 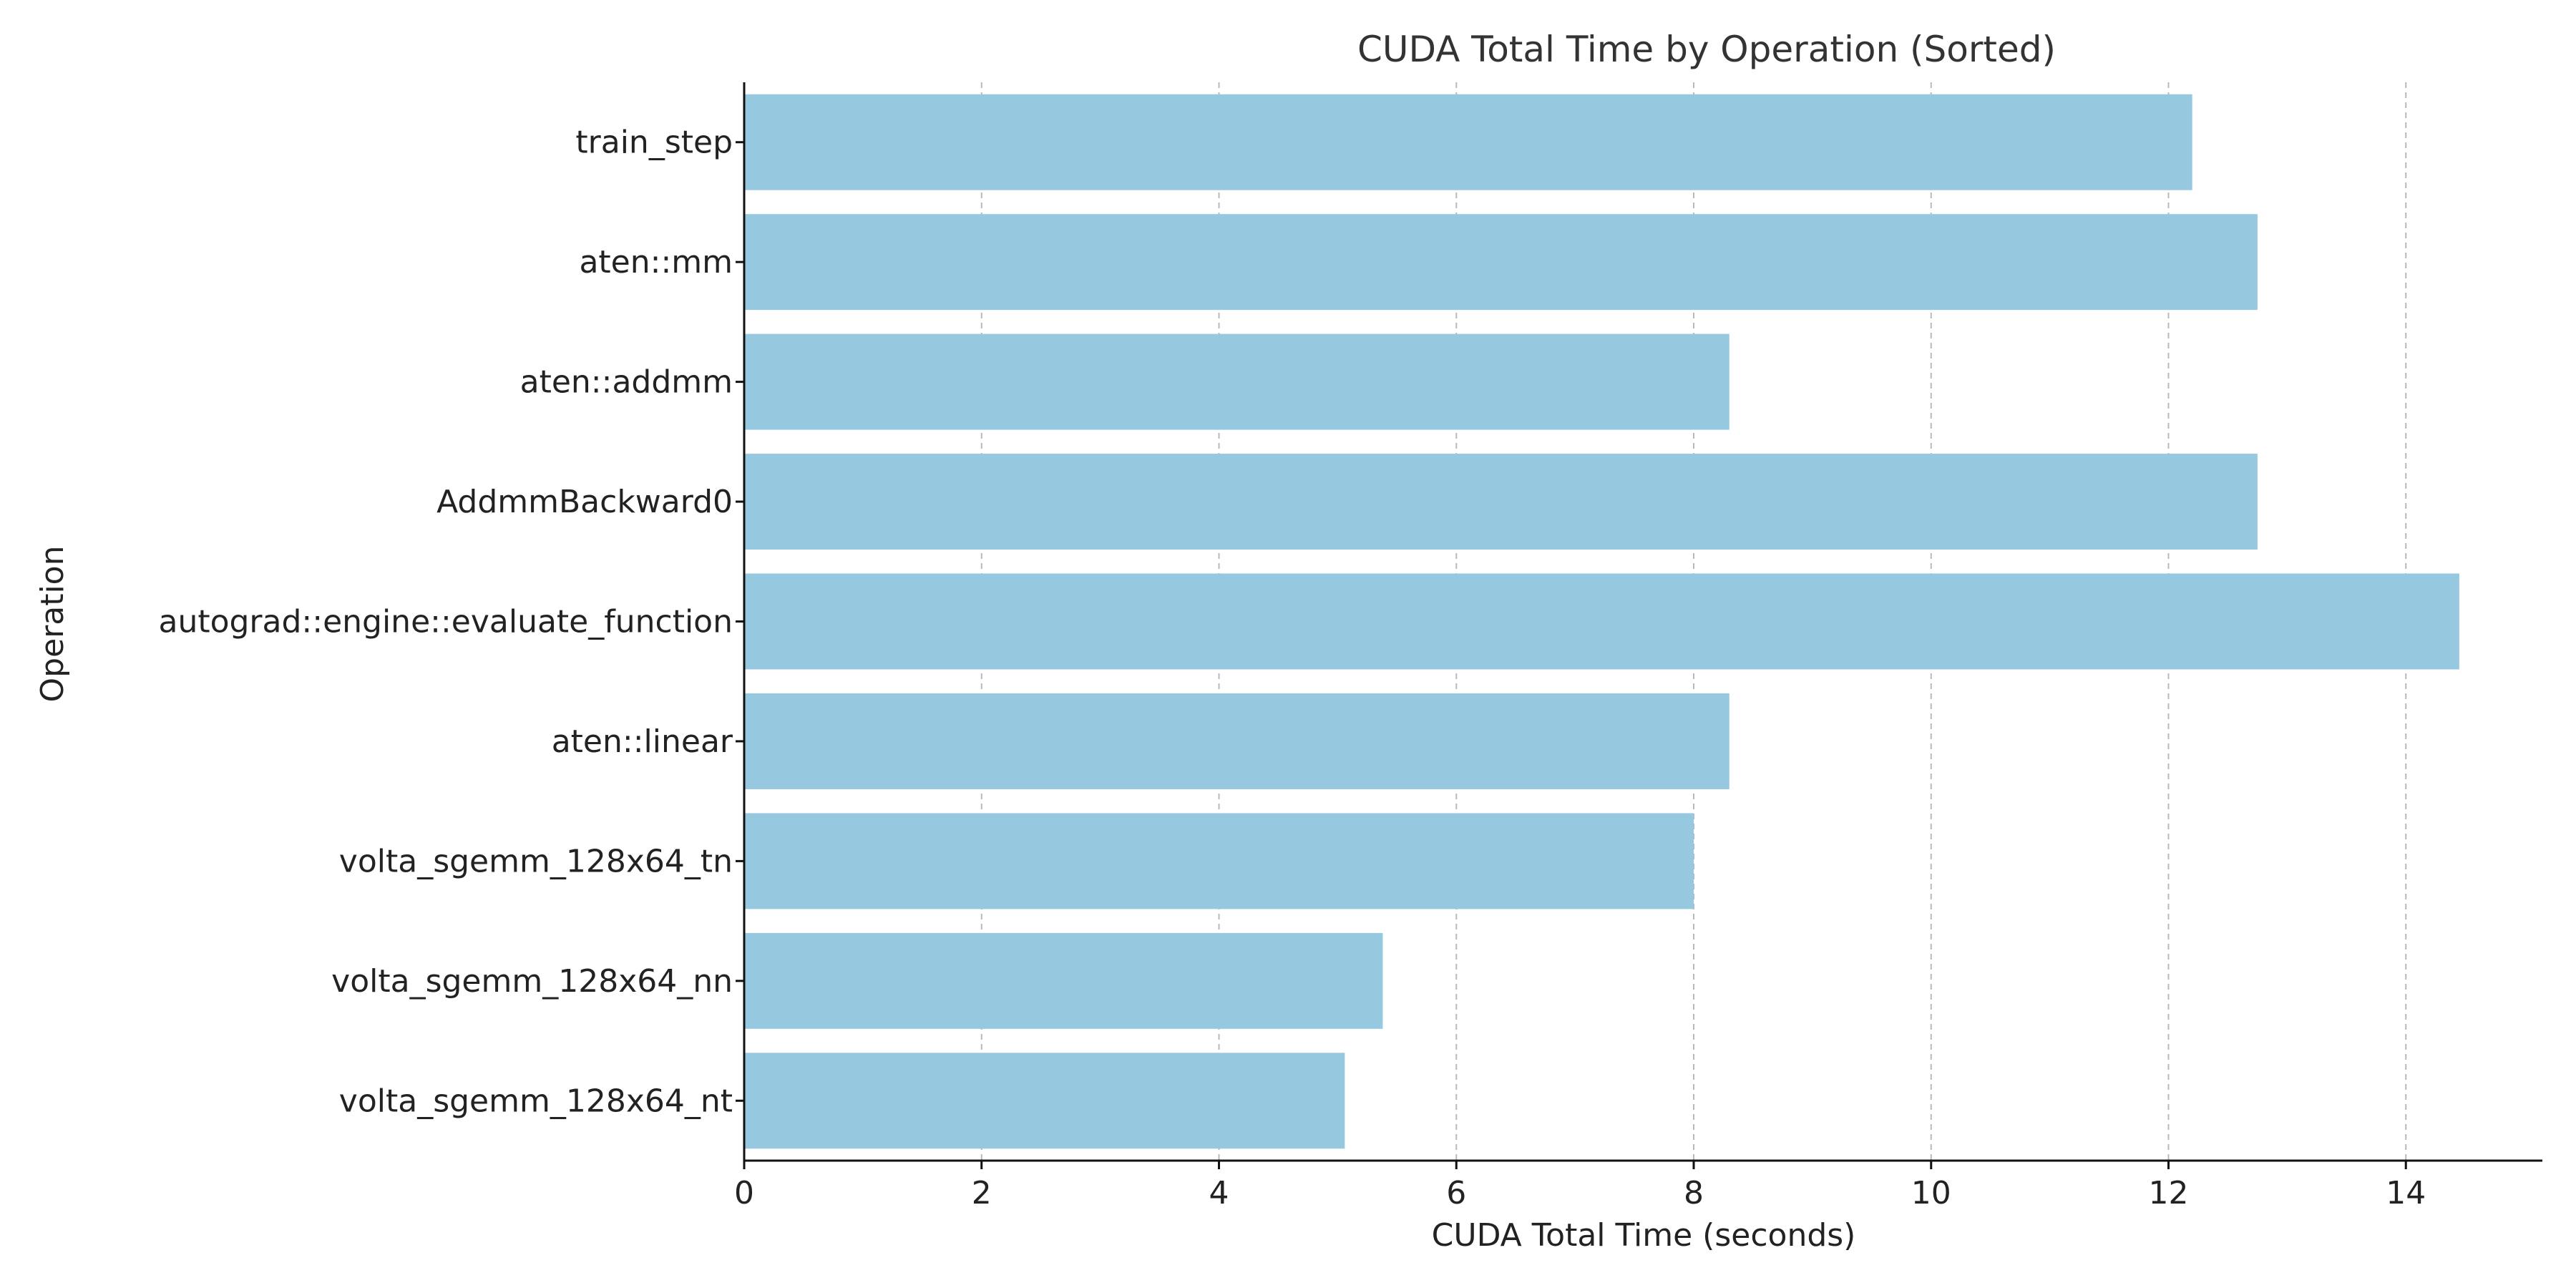 I want to click on y-tick-label: aten::addmm, so click(x=626, y=382).